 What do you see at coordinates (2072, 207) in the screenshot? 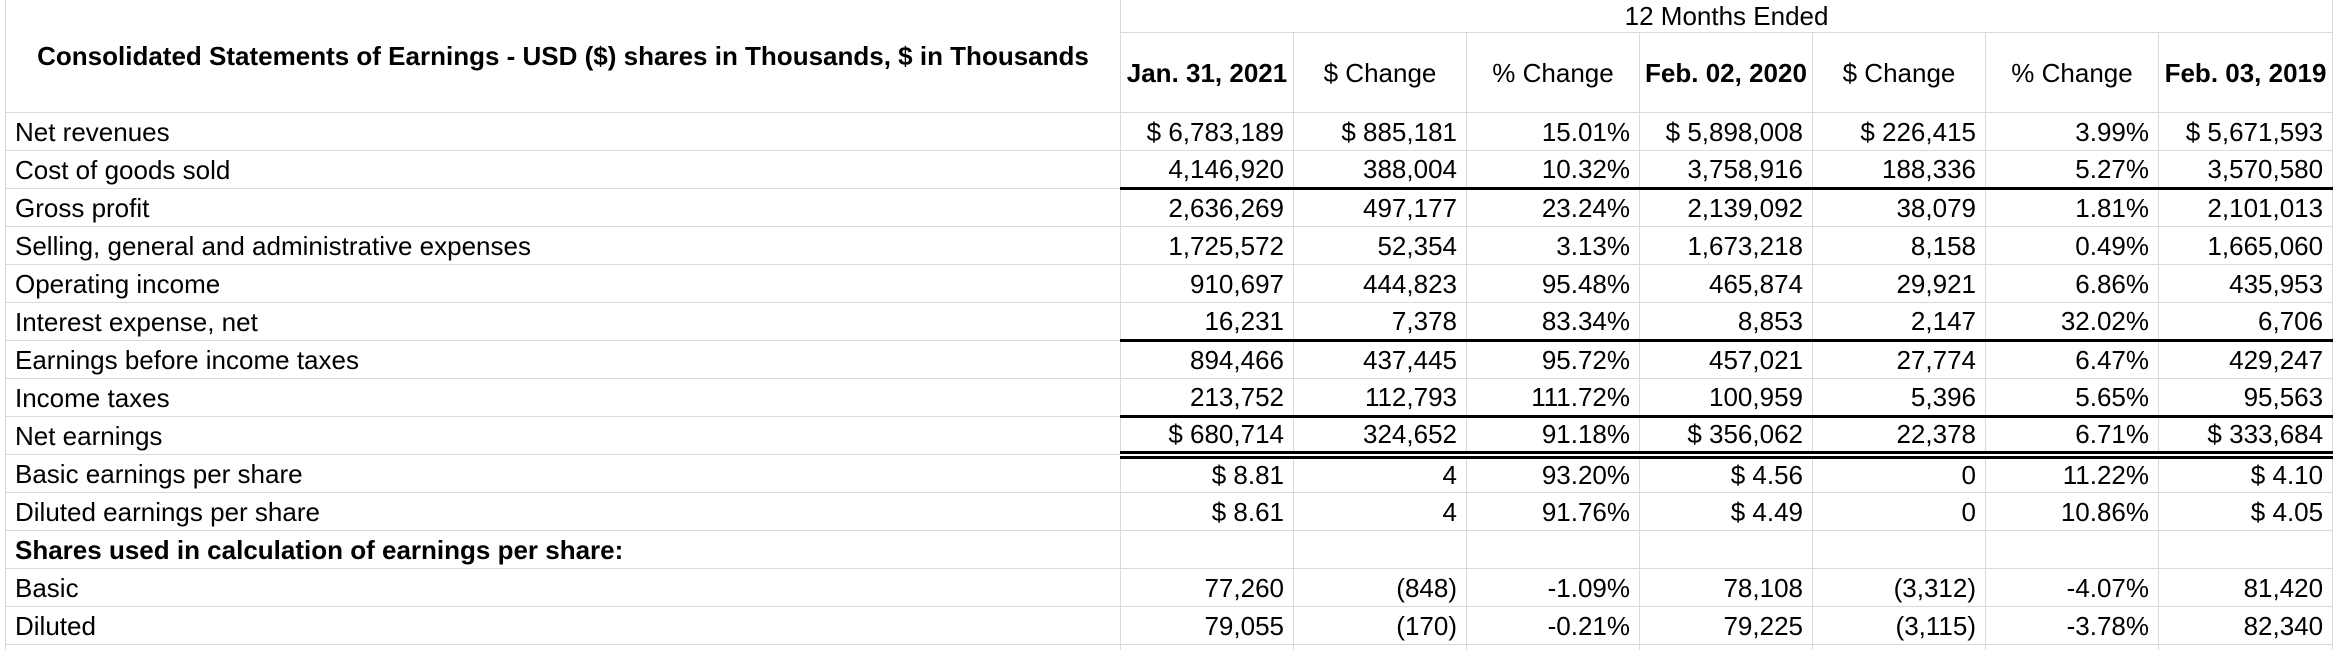
I see `value-cell: 1.81%` at bounding box center [2072, 207].